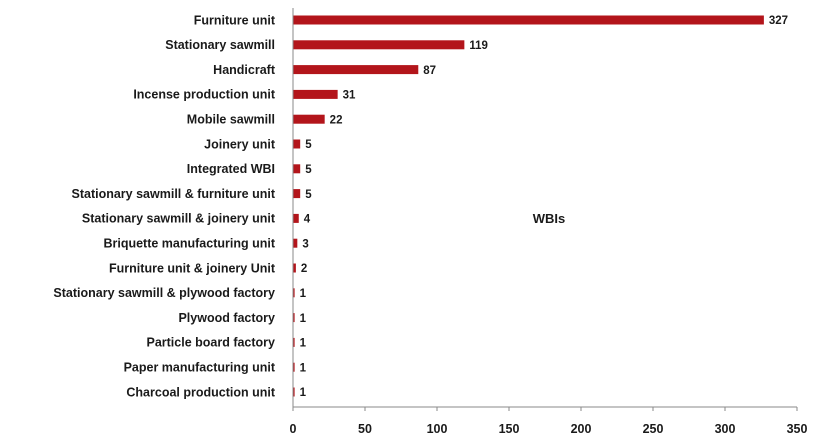  Describe the element at coordinates (429, 71) in the screenshot. I see `data-label-handicraft: 87` at that location.